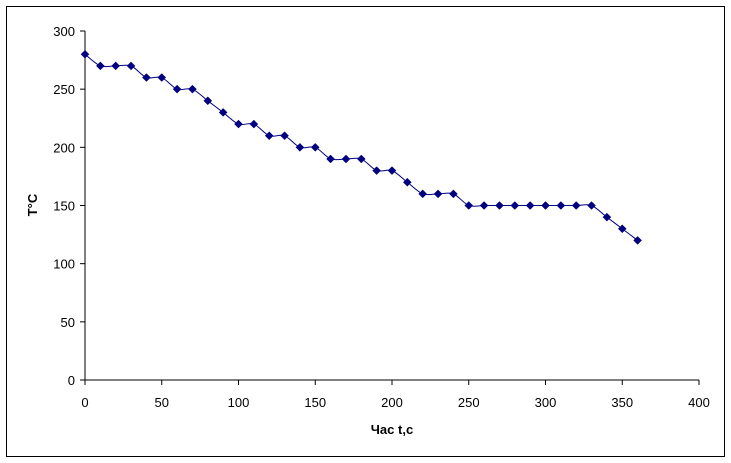  I want to click on x-tick-label: 50, so click(162, 402).